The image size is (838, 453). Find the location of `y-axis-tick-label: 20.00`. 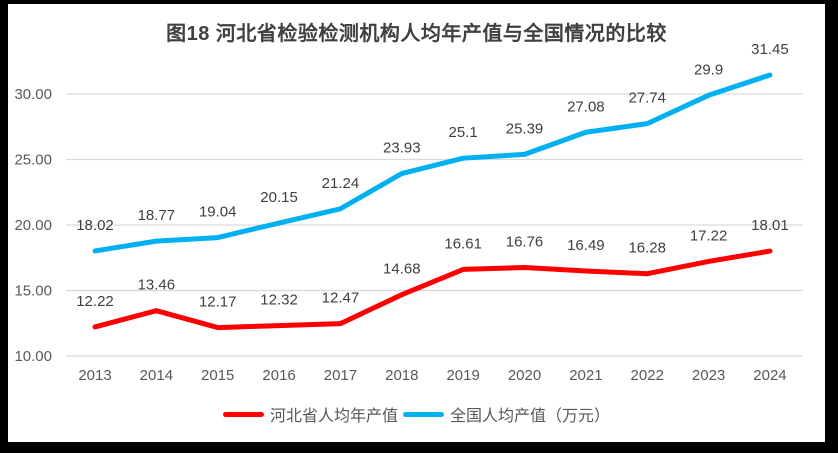

y-axis-tick-label: 20.00 is located at coordinates (33, 225).